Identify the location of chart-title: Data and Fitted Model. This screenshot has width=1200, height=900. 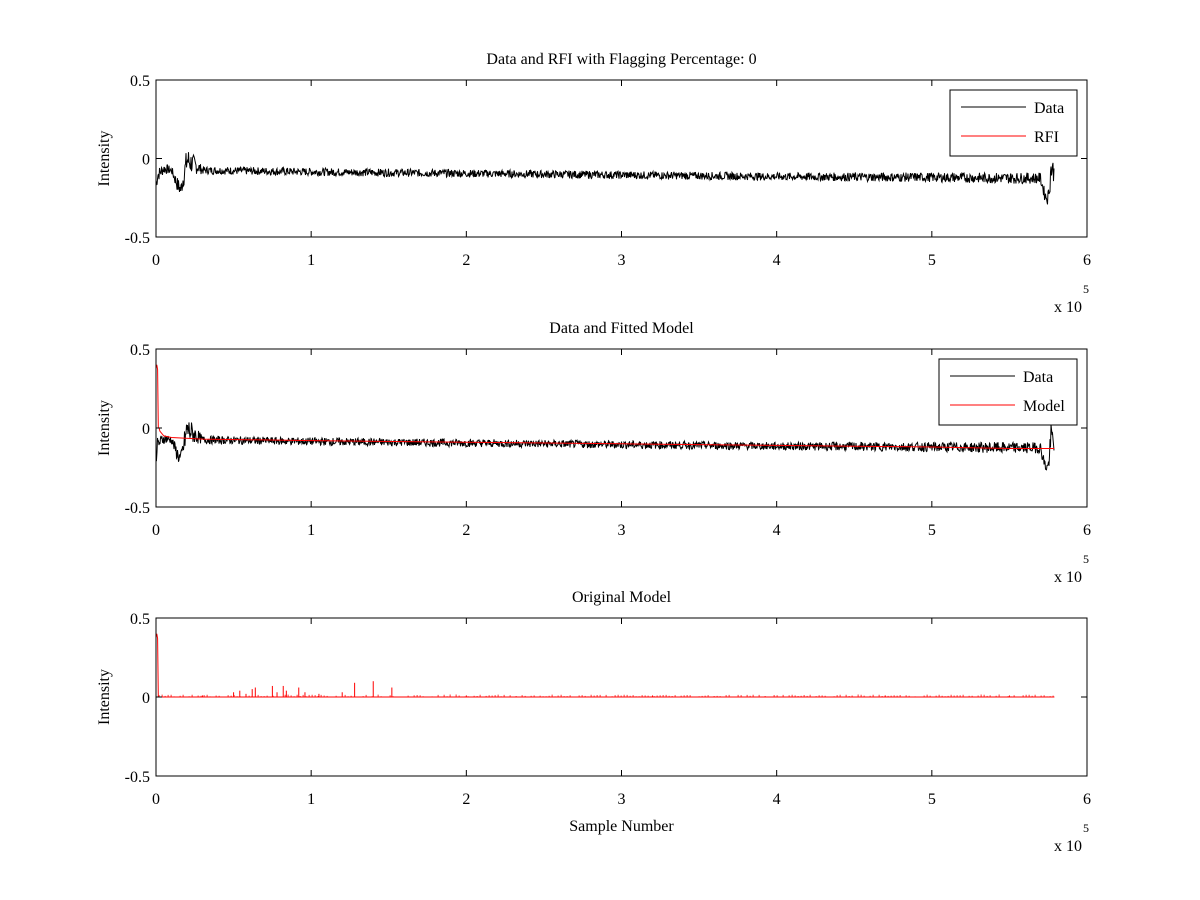
(621, 328).